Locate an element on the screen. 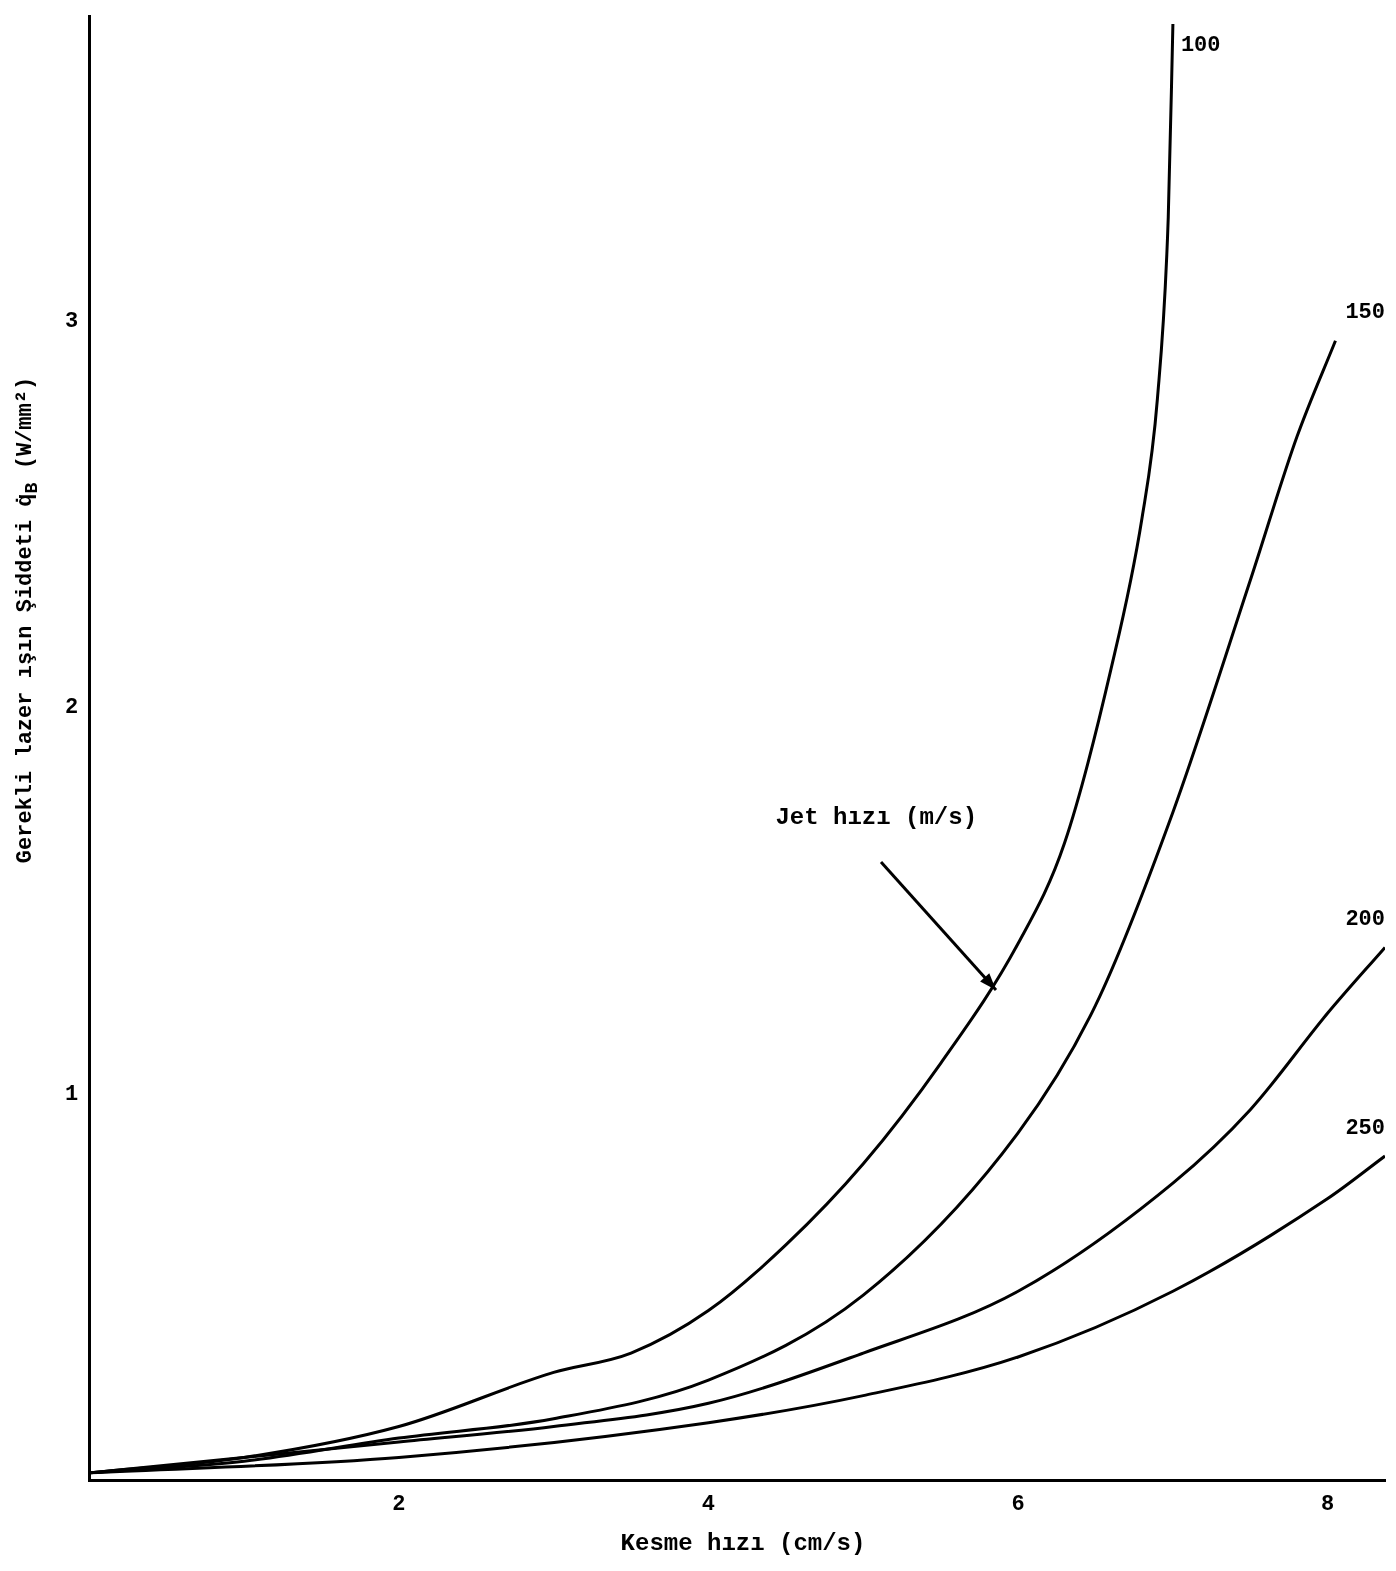  y-tick-label: 1 is located at coordinates (72, 1094).